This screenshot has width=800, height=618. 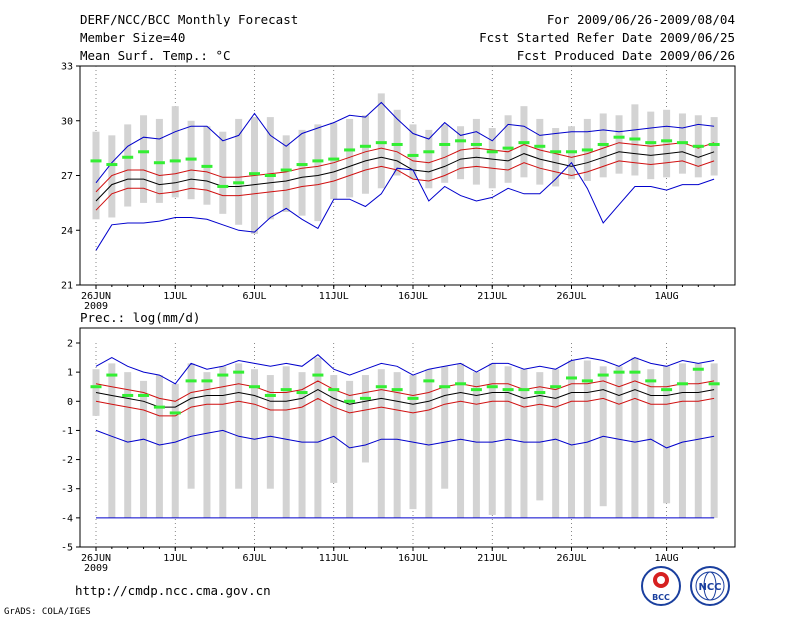 What do you see at coordinates (70, 344) in the screenshot?
I see `prec-ytick-label: 2` at bounding box center [70, 344].